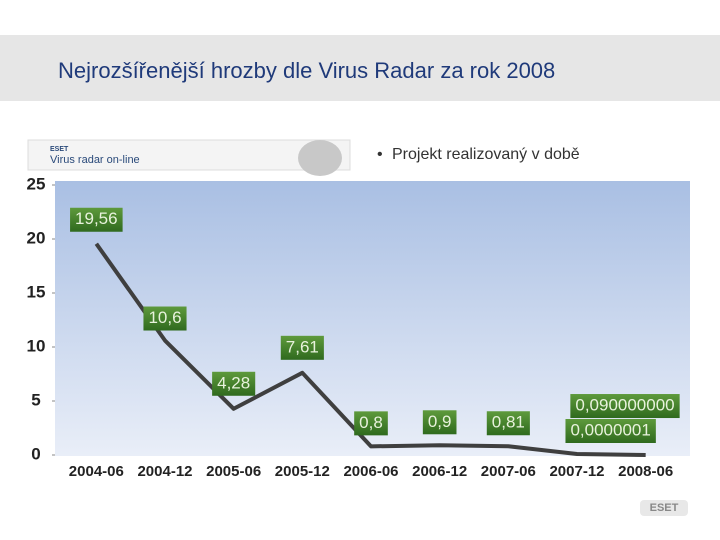  Describe the element at coordinates (302, 471) in the screenshot. I see `x-tick-label: 2005-12` at that location.